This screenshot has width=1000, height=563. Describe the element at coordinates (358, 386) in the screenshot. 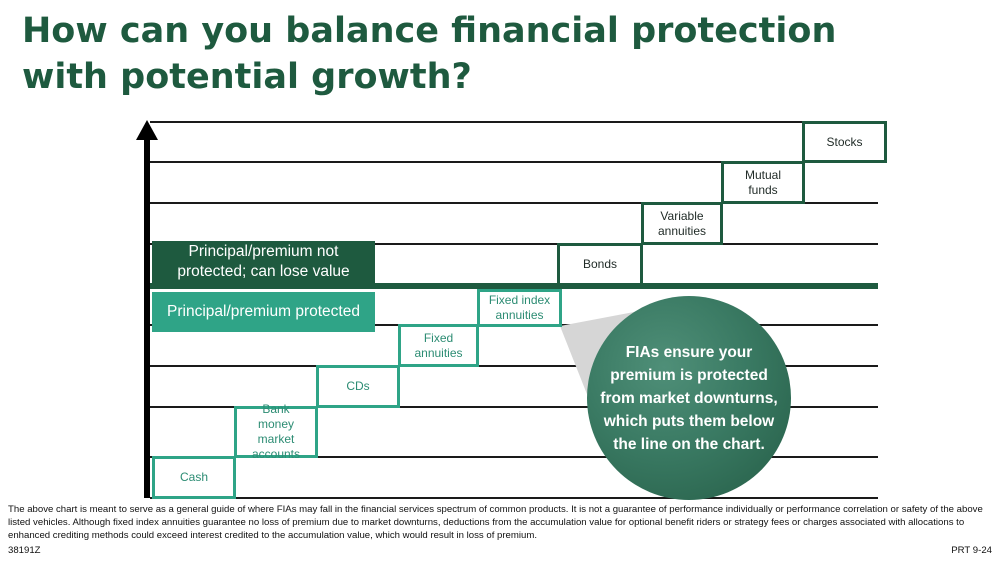

I see `step-cds: CDs` at that location.